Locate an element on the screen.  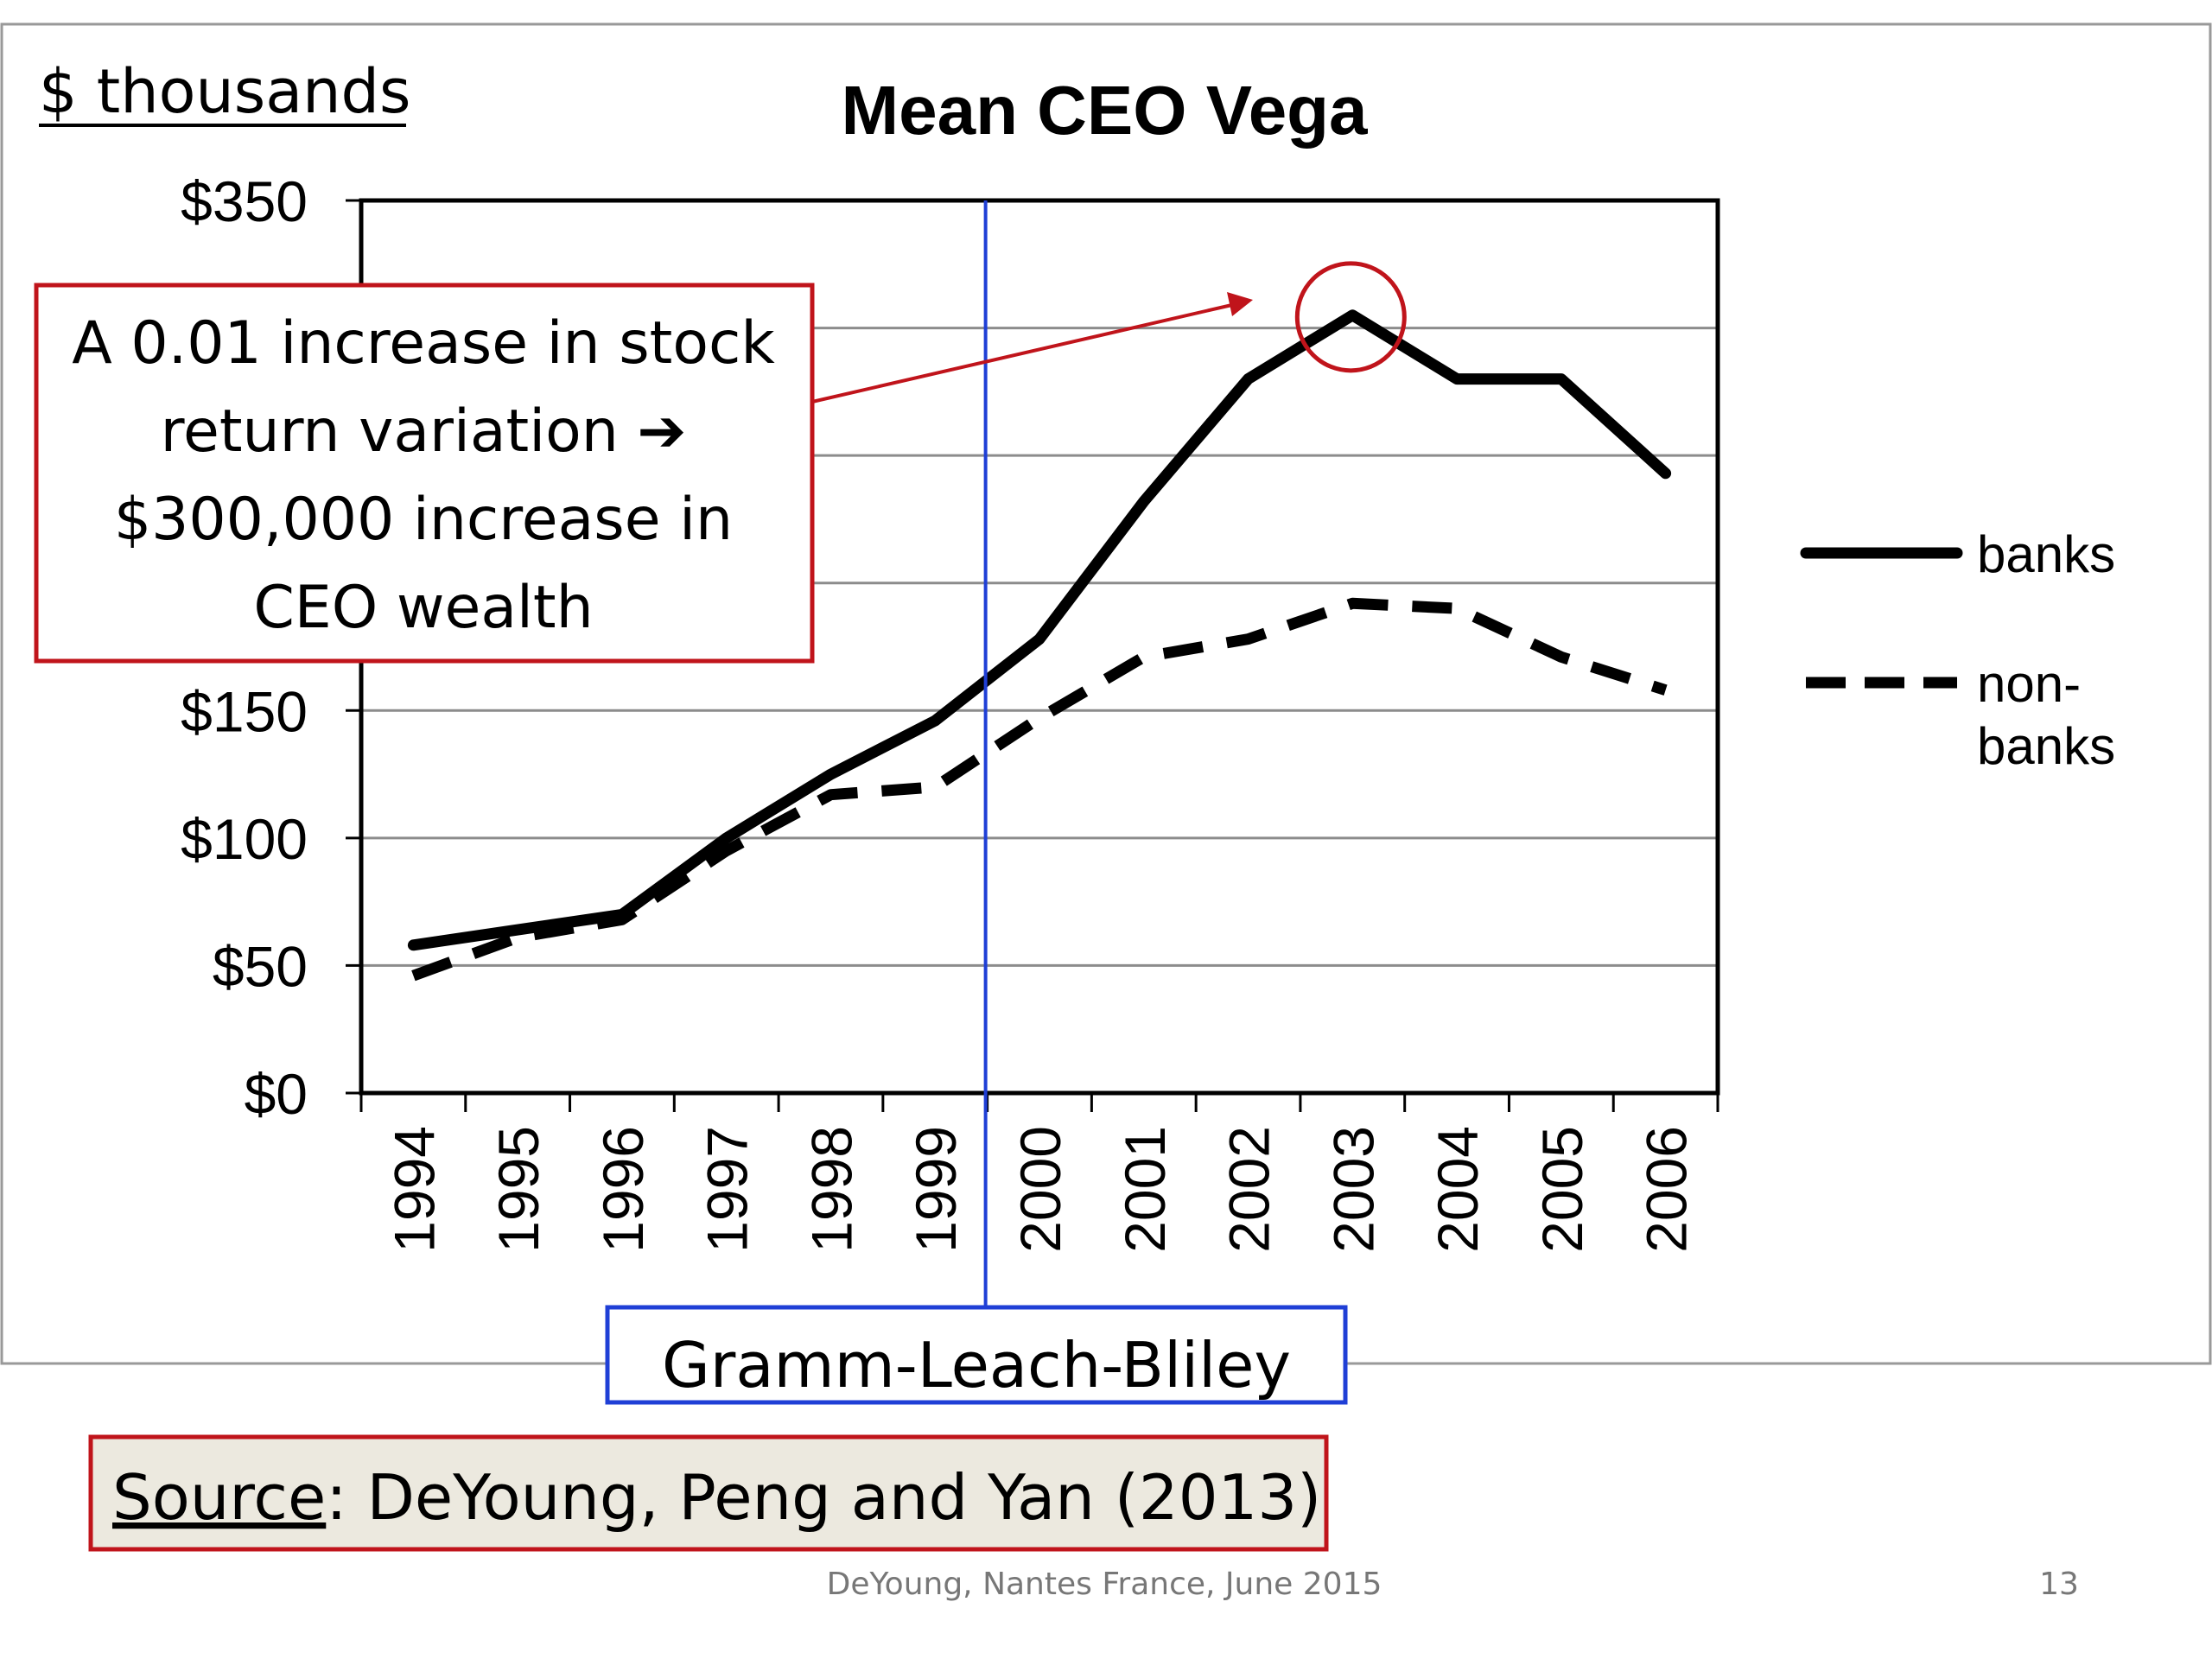
callout-arrow is located at coordinates (1032, 348).